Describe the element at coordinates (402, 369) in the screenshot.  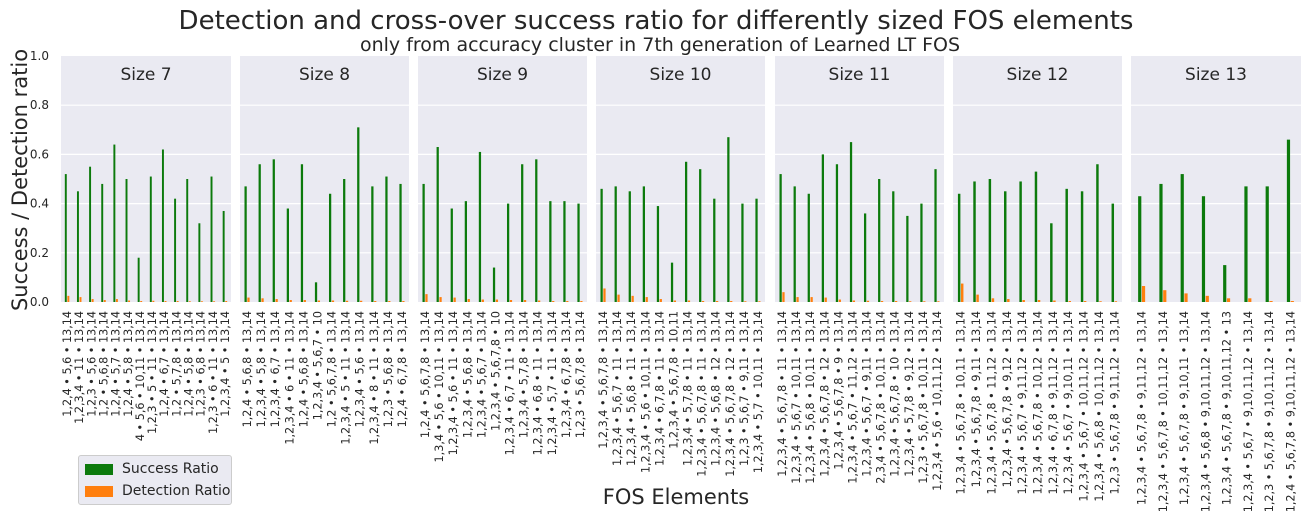
I see `x-tick-label: 1,2,4 • 6,7,8 • 13,14` at that location.